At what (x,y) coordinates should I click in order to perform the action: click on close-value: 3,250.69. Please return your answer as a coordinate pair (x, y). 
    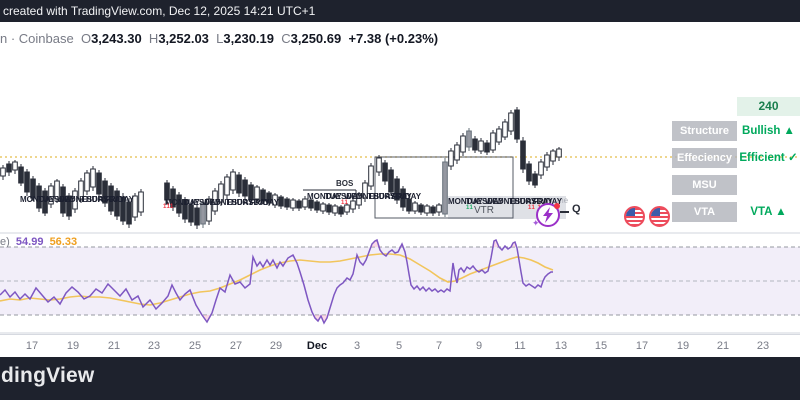
    Looking at the image, I should click on (316, 38).